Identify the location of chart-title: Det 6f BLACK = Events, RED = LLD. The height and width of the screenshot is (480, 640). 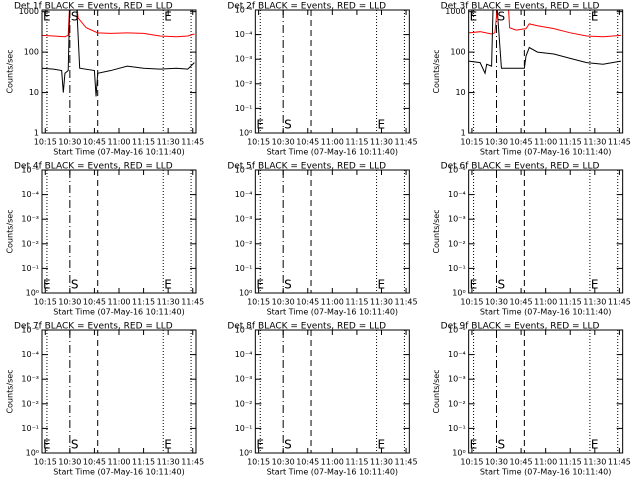
(520, 167).